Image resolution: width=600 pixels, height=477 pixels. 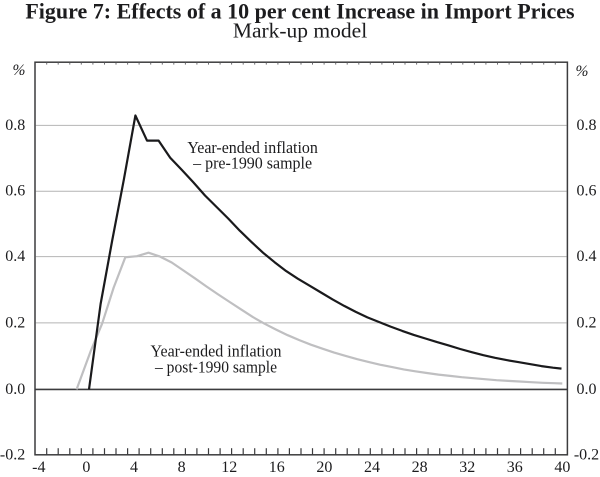 I want to click on svg-text: 36, so click(x=515, y=467).